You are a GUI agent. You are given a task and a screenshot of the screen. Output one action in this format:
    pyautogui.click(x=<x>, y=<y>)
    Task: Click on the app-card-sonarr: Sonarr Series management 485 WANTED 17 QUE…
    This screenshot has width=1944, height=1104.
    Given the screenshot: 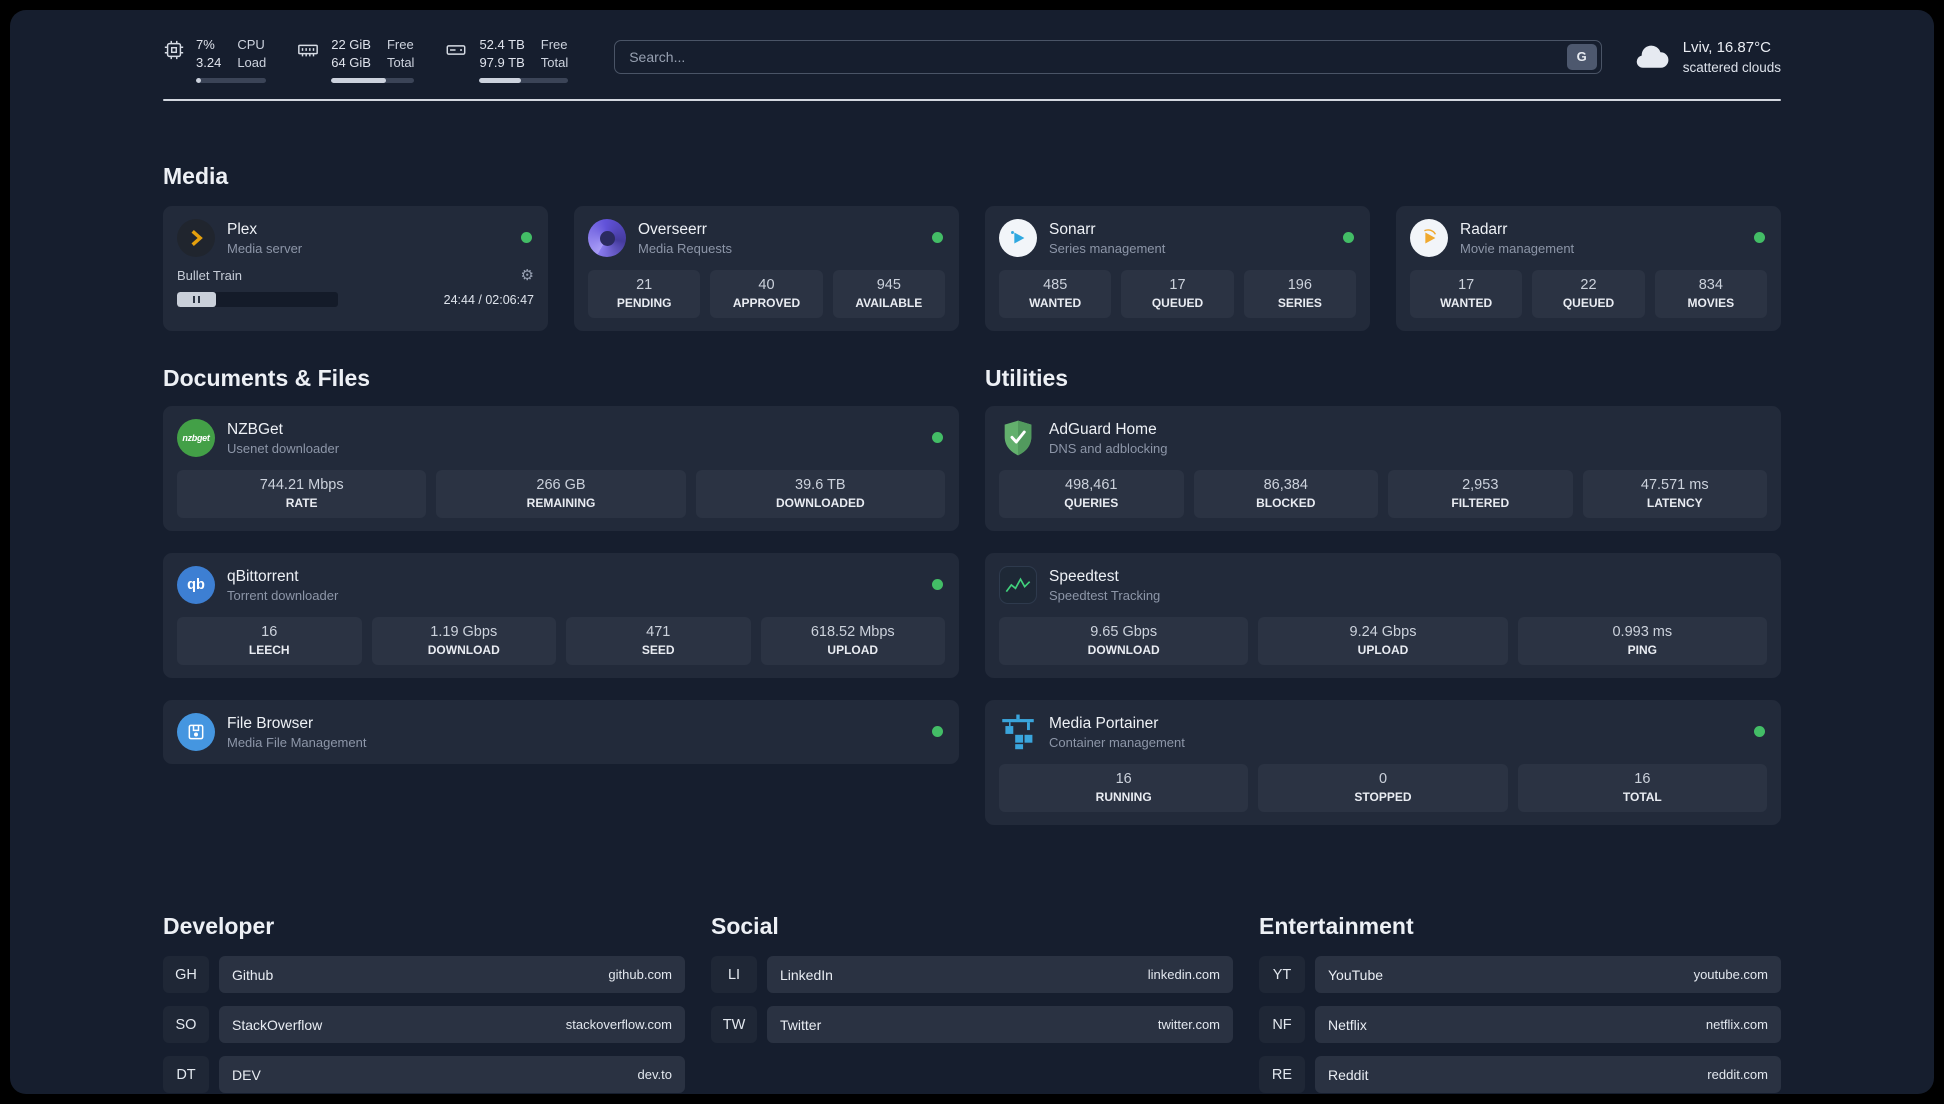 What is the action you would take?
    pyautogui.click(x=1177, y=269)
    